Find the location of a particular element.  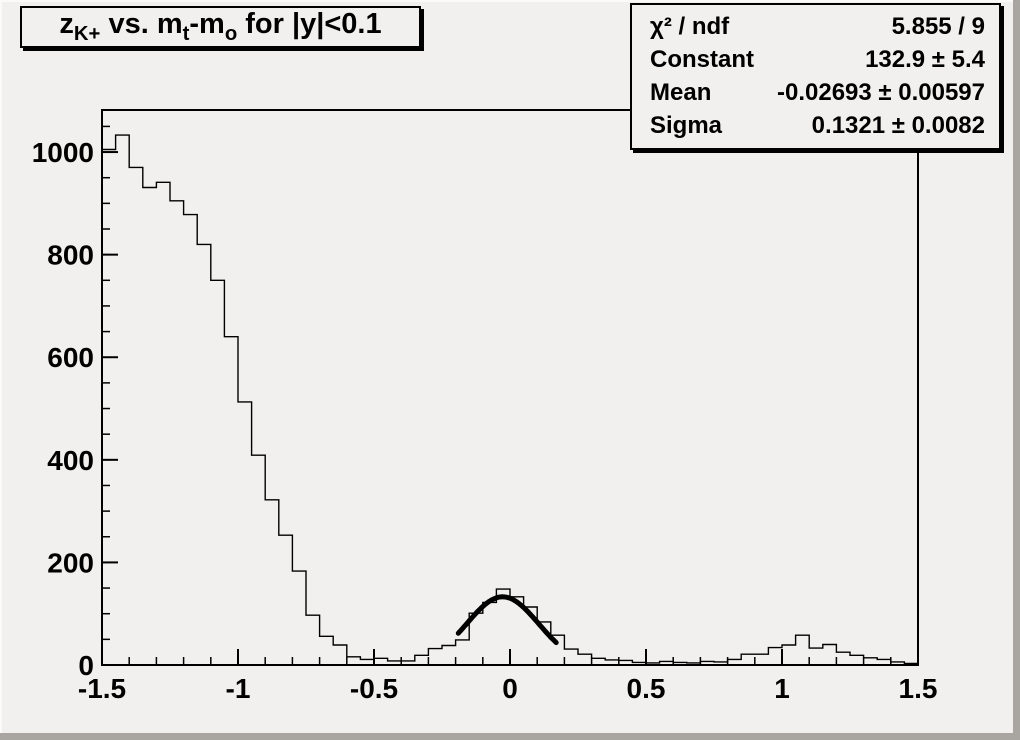

stat-label-constant: Constant is located at coordinates (702, 60).